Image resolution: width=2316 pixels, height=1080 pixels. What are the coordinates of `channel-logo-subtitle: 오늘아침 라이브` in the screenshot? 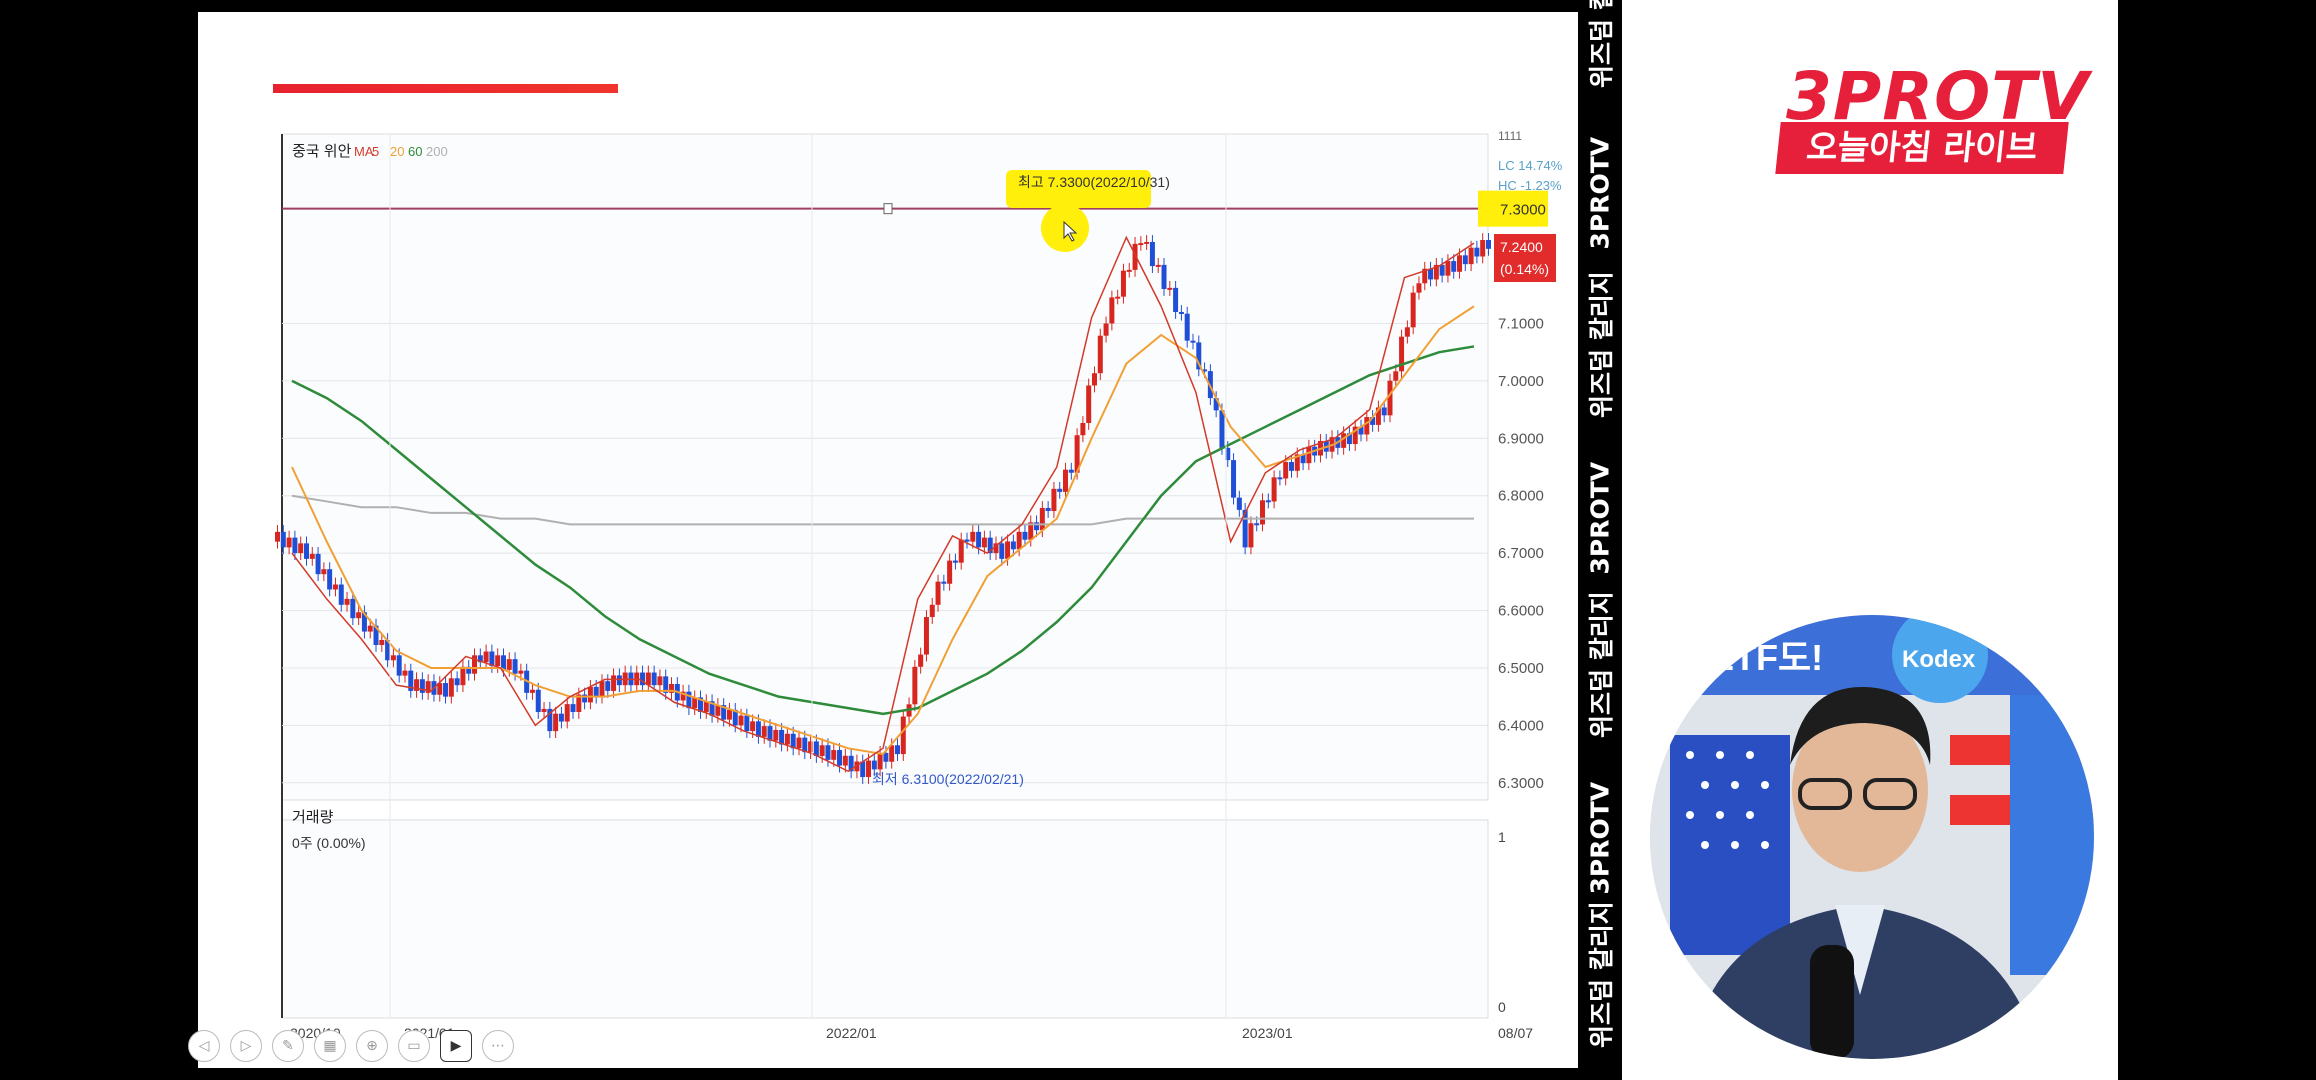 It's located at (1922, 148).